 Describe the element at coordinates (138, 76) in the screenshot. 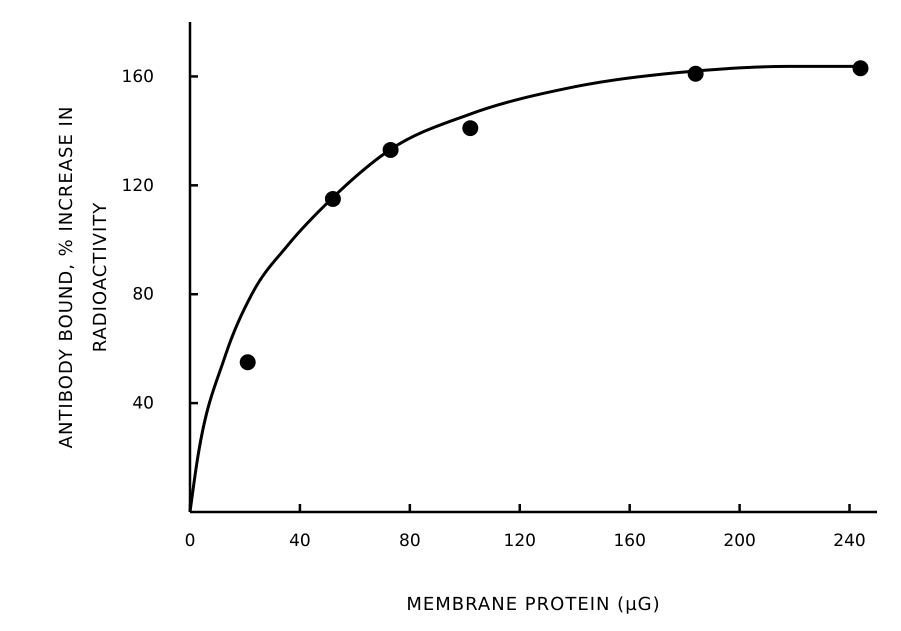

I see `y-tick-label: 160` at that location.